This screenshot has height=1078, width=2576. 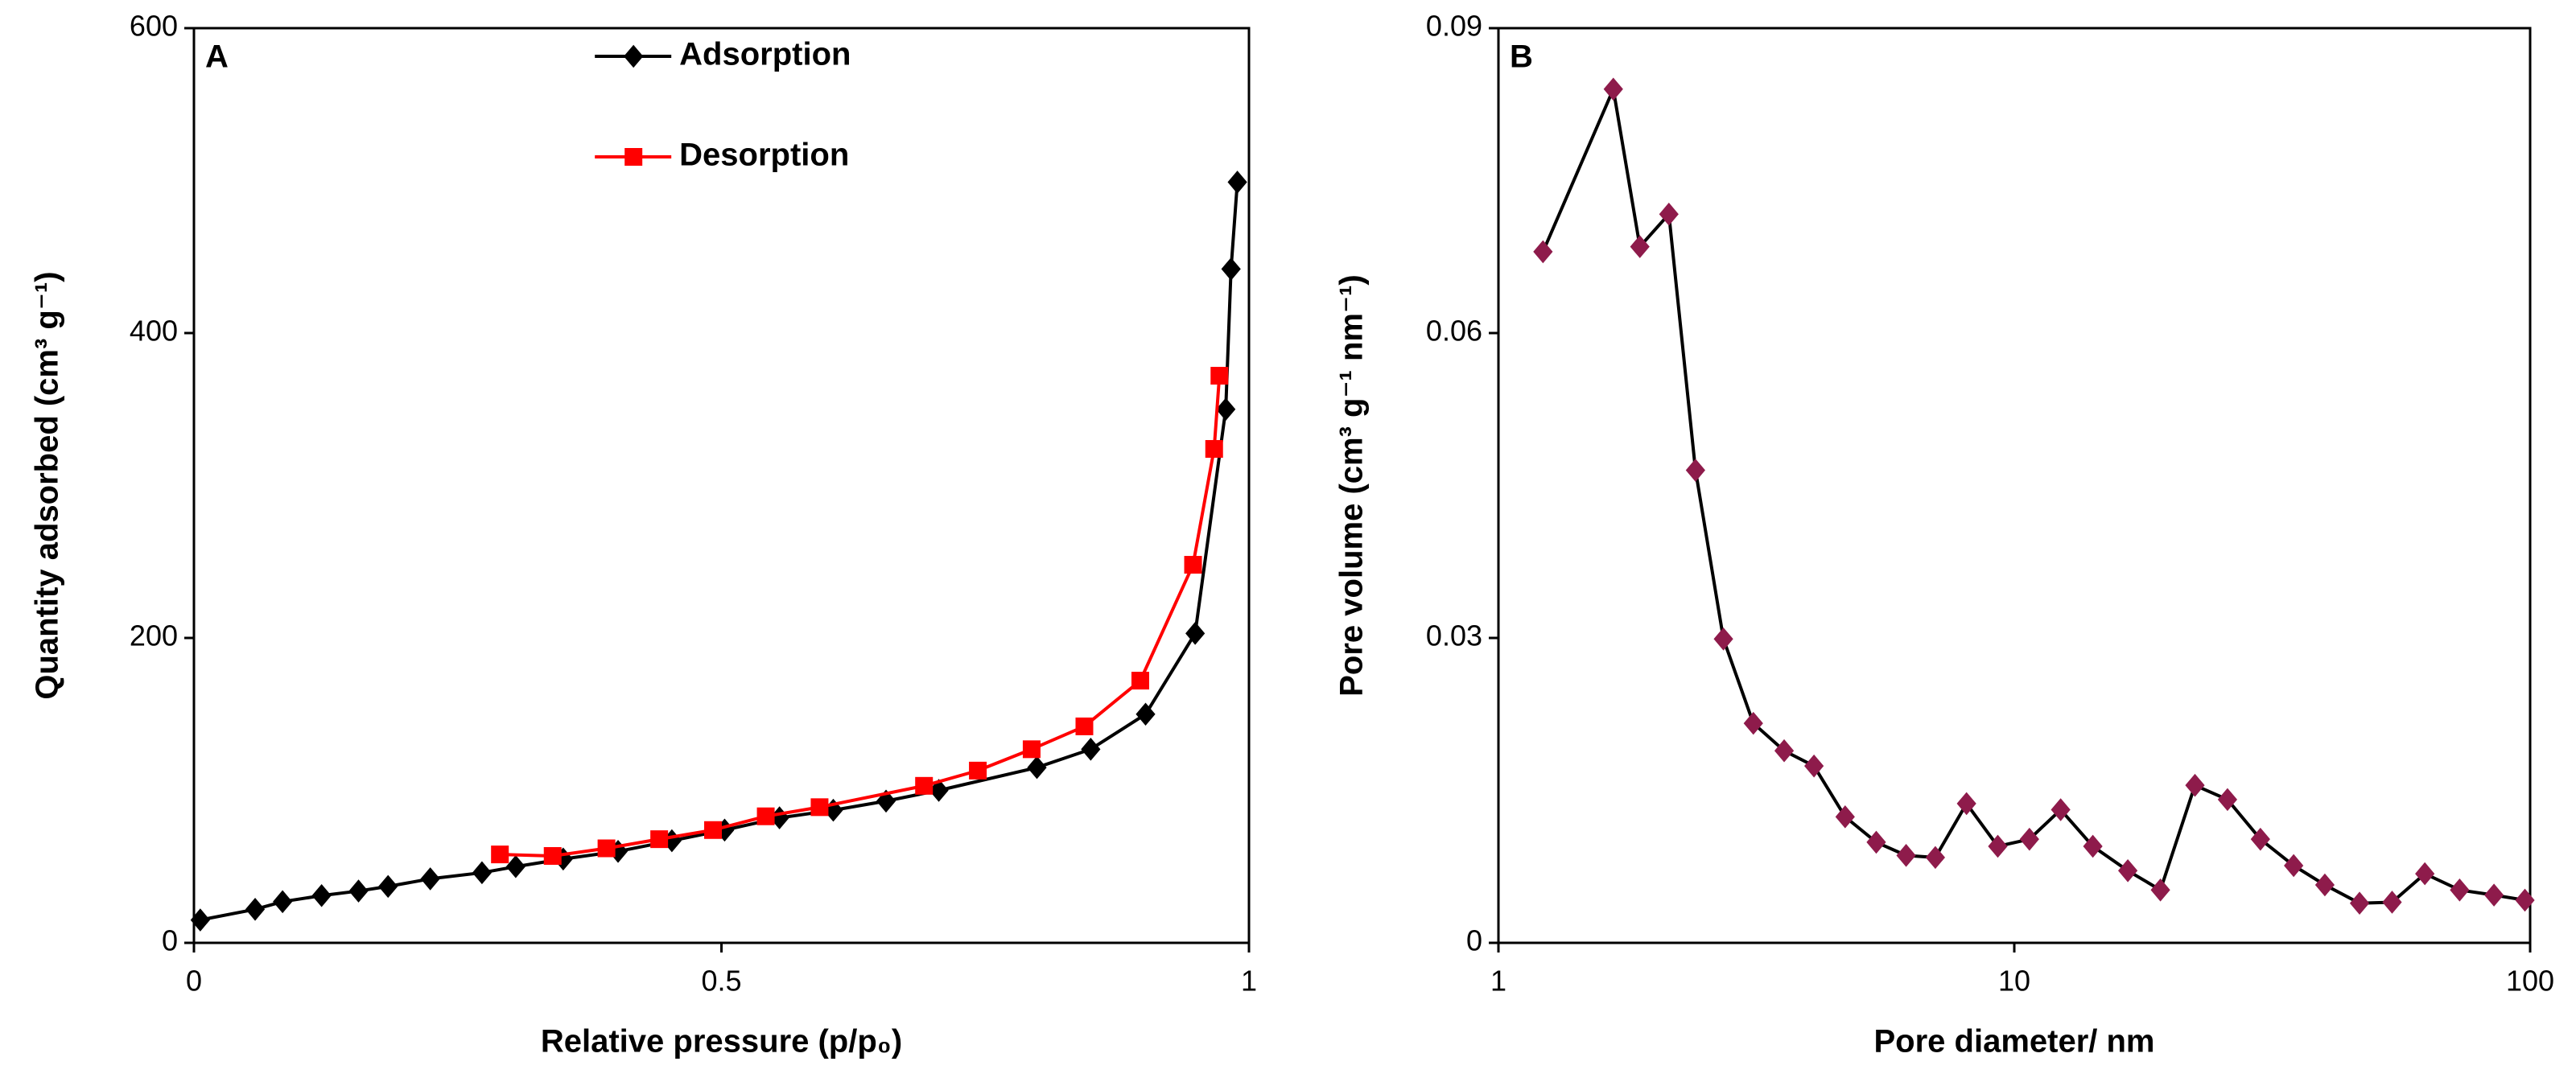 I want to click on x-tick-label: 0, so click(x=194, y=981).